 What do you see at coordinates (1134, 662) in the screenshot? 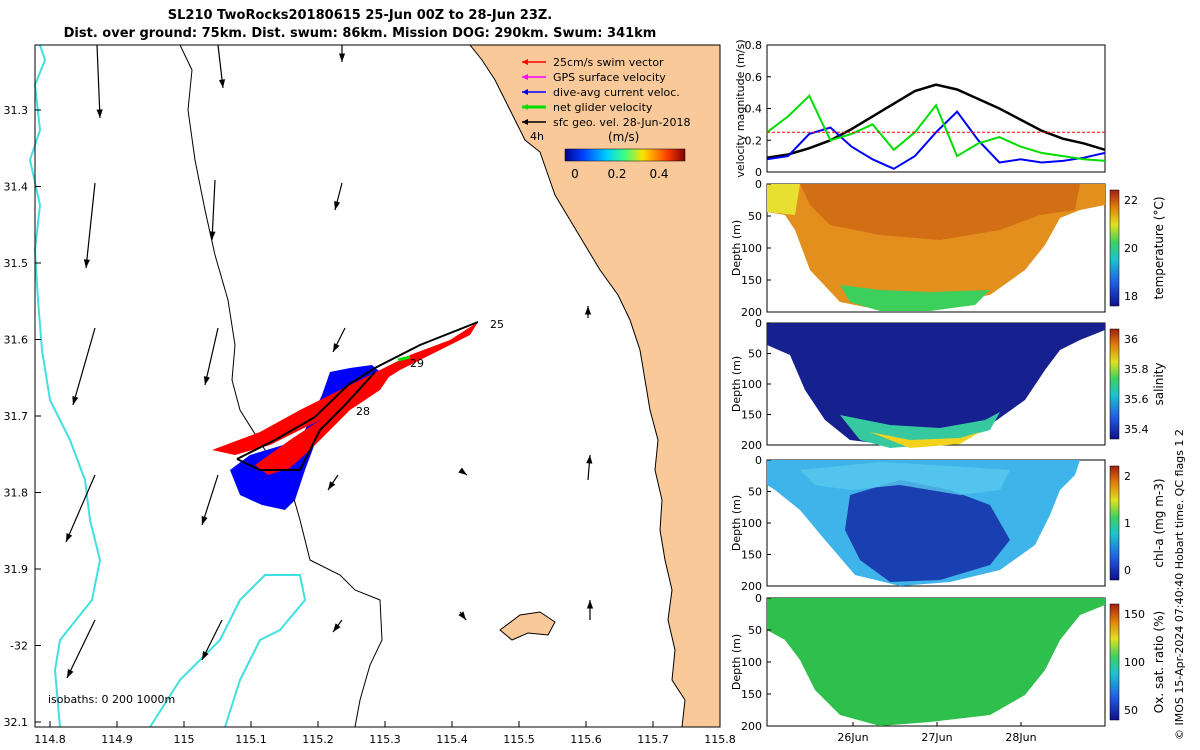
I see `colorbar-tick-label: 100` at bounding box center [1134, 662].